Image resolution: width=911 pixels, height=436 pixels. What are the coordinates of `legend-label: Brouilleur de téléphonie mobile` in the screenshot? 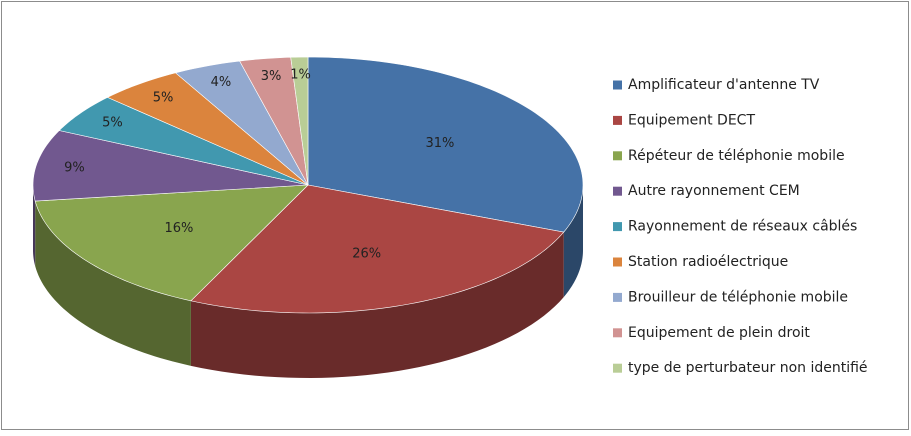 It's located at (738, 297).